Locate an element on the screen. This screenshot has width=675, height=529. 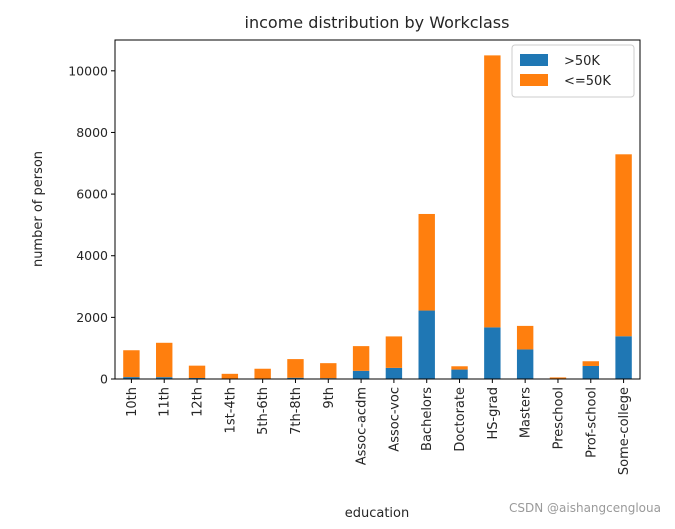
x-tick-label: Masters is located at coordinates (526, 412).